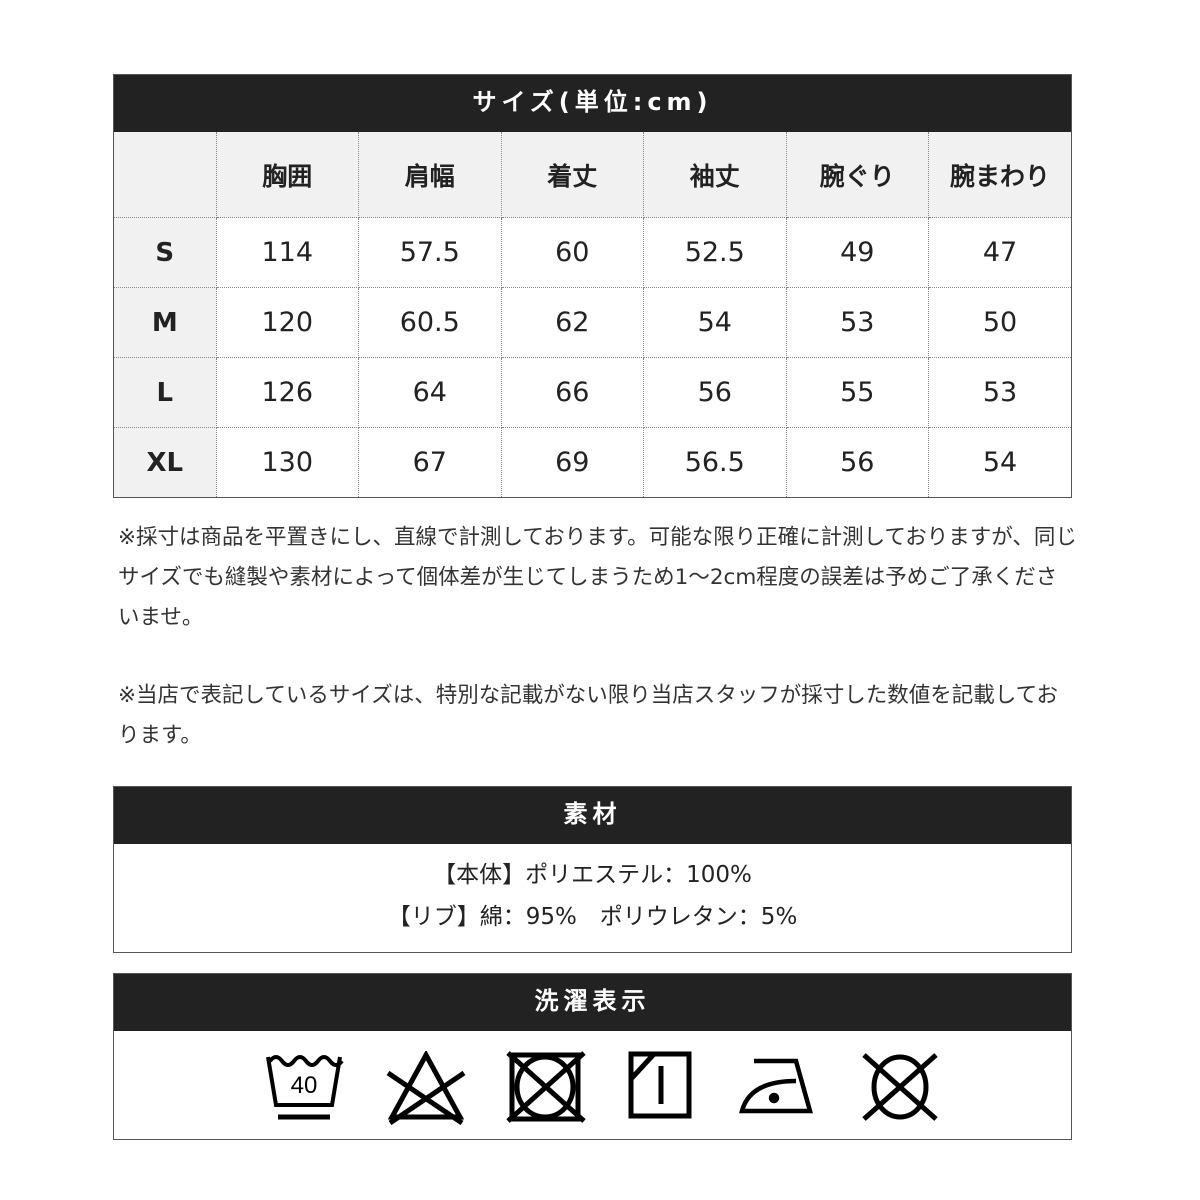  I want to click on table-row: XL 130 67 69 56.5 56 54, so click(592, 462).